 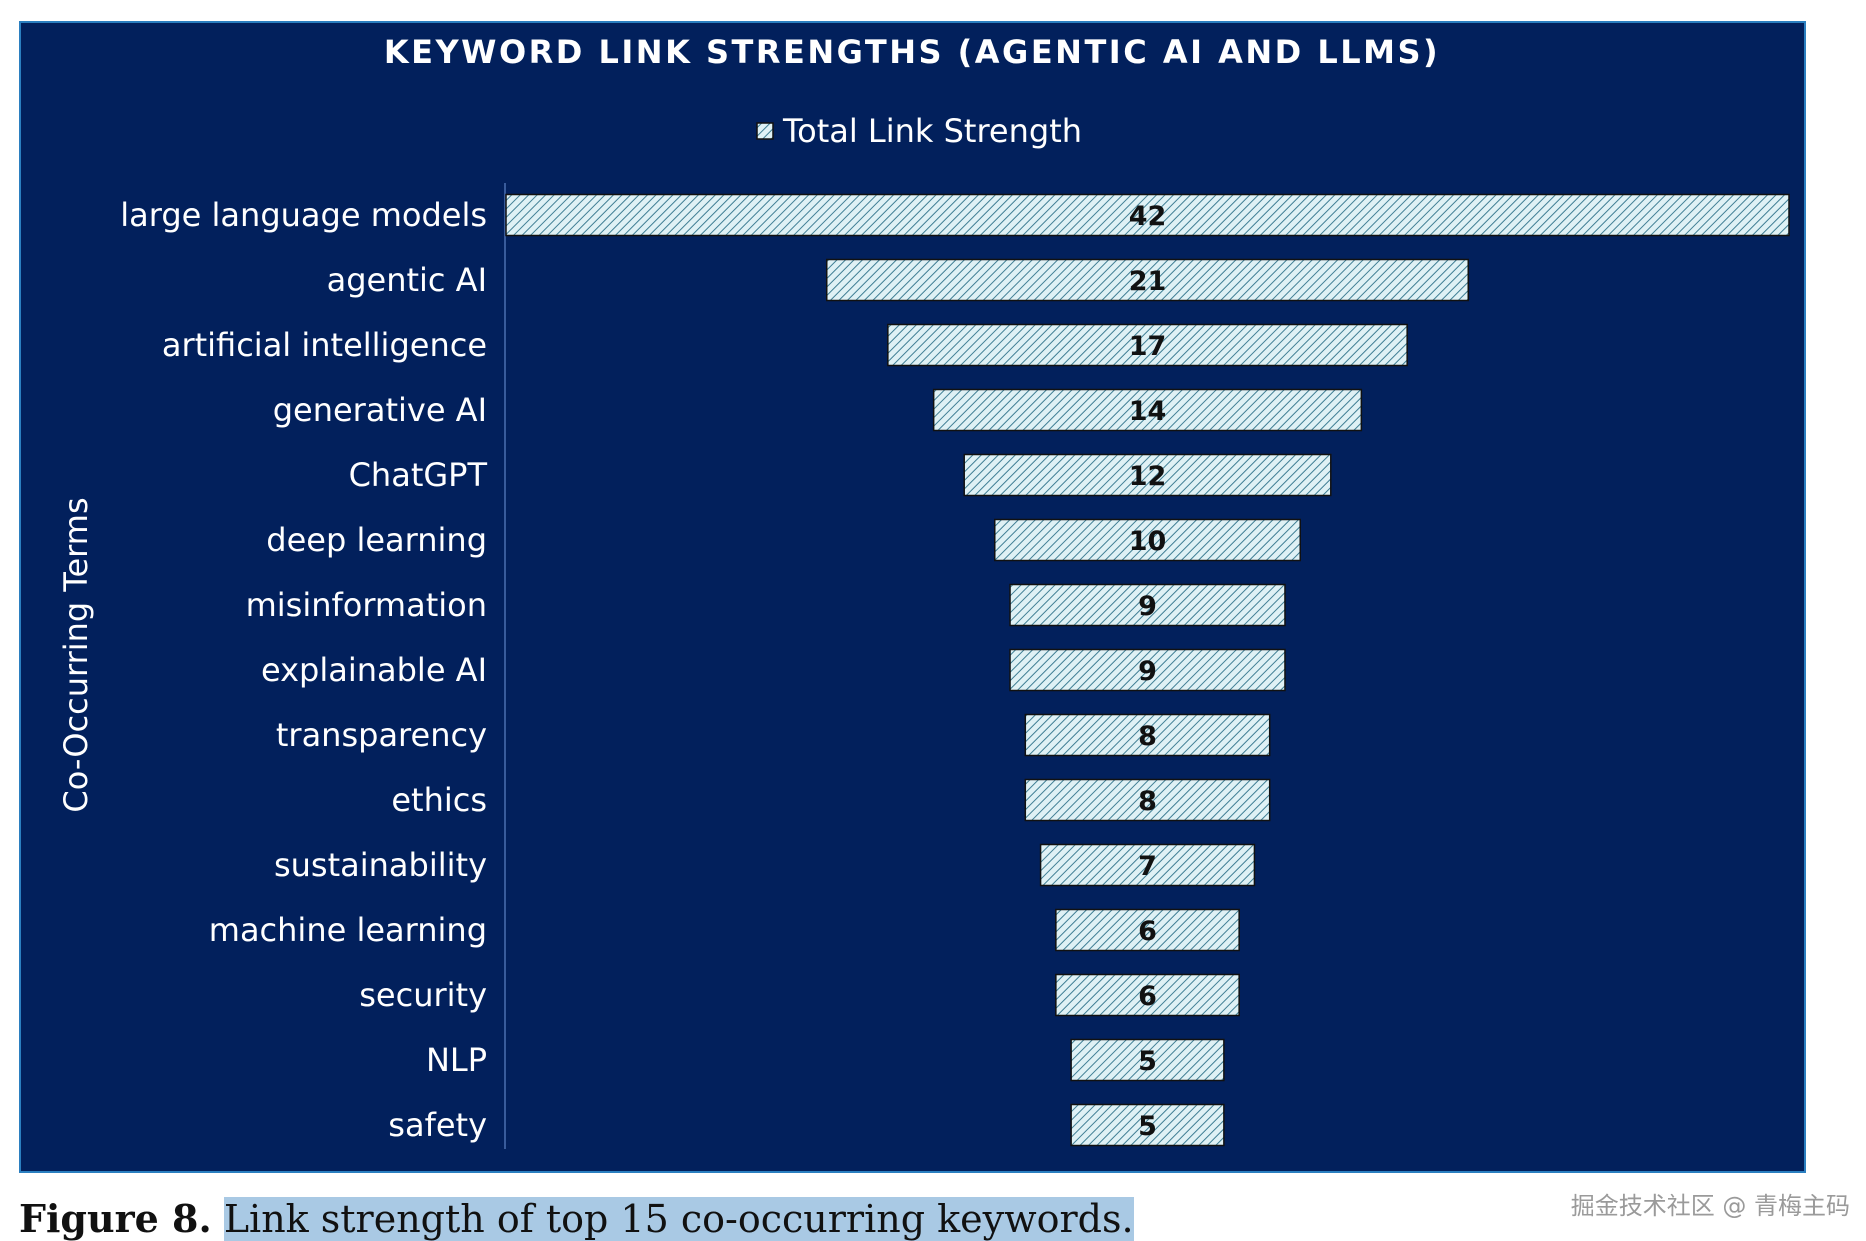 I want to click on category-label: security, so click(x=423, y=995).